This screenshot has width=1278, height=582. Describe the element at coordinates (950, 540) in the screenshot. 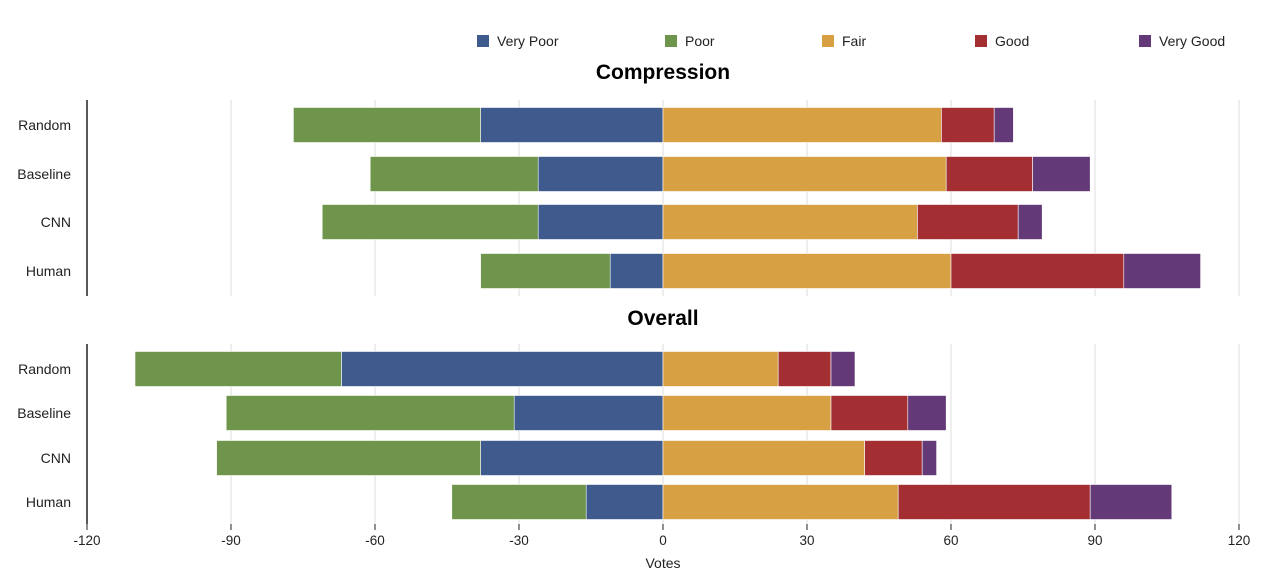

I see `x-tick-label-60: 60` at that location.